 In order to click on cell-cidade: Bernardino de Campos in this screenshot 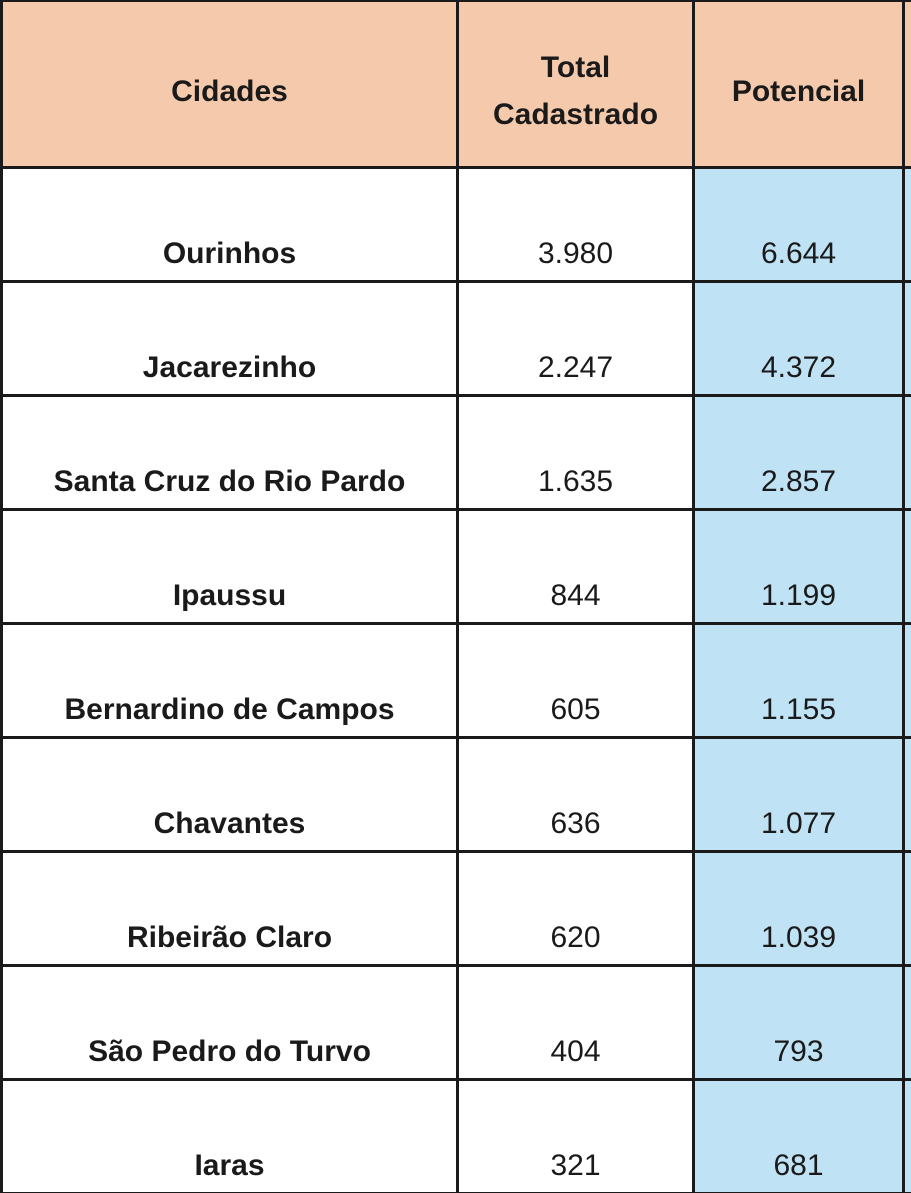, I will do `click(229, 680)`.